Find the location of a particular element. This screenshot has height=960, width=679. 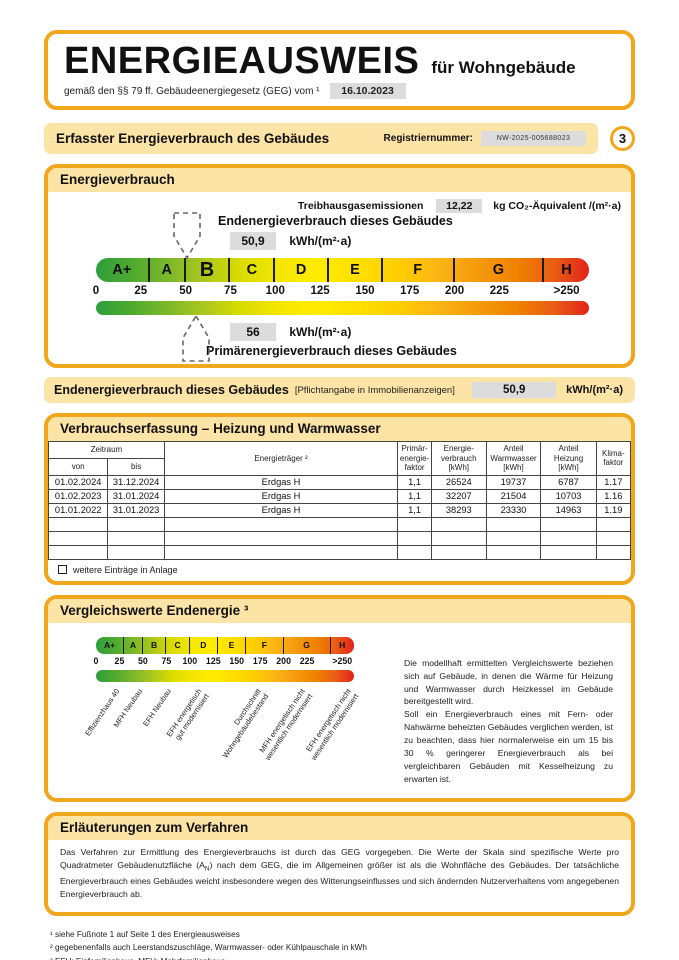

scale-class-A: A is located at coordinates (133, 645).